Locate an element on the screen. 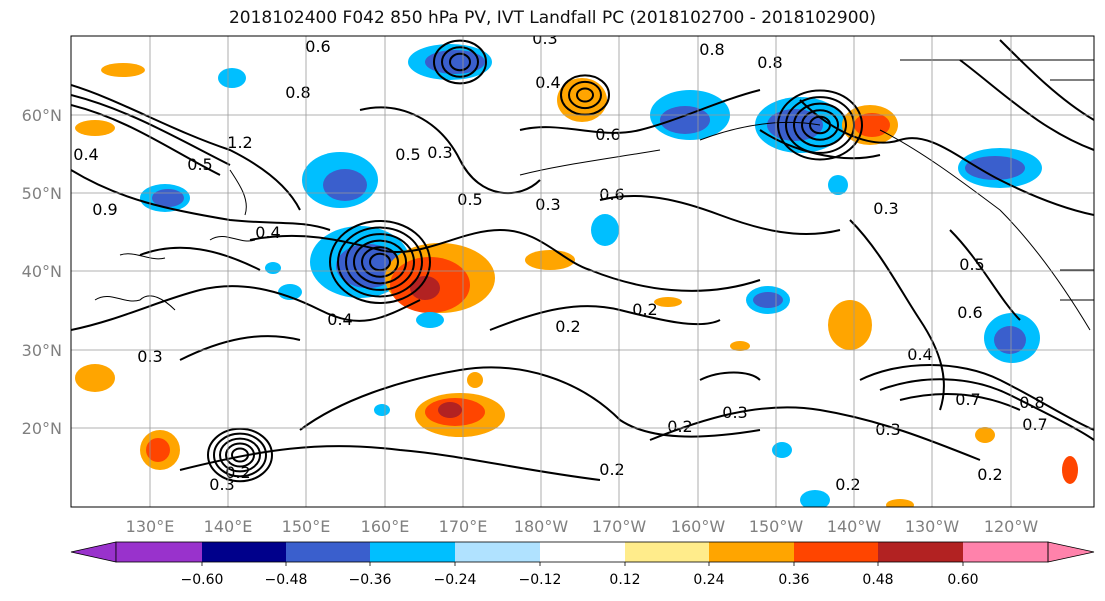  longitude-label: 150°W is located at coordinates (776, 526).